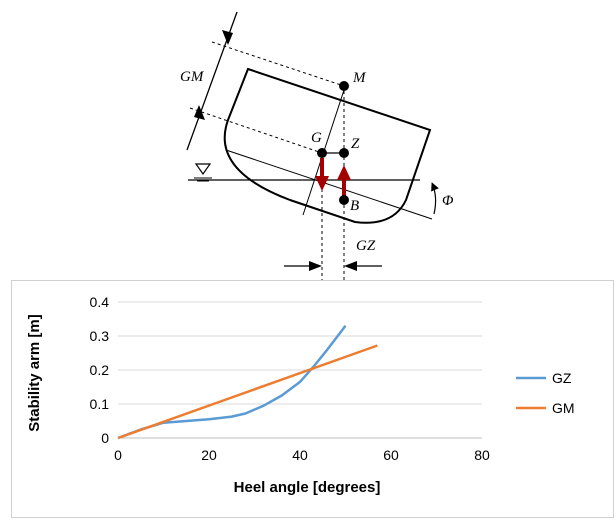 This screenshot has width=616, height=521. I want to click on x-axis-title: Heel angle [degrees], so click(307, 487).